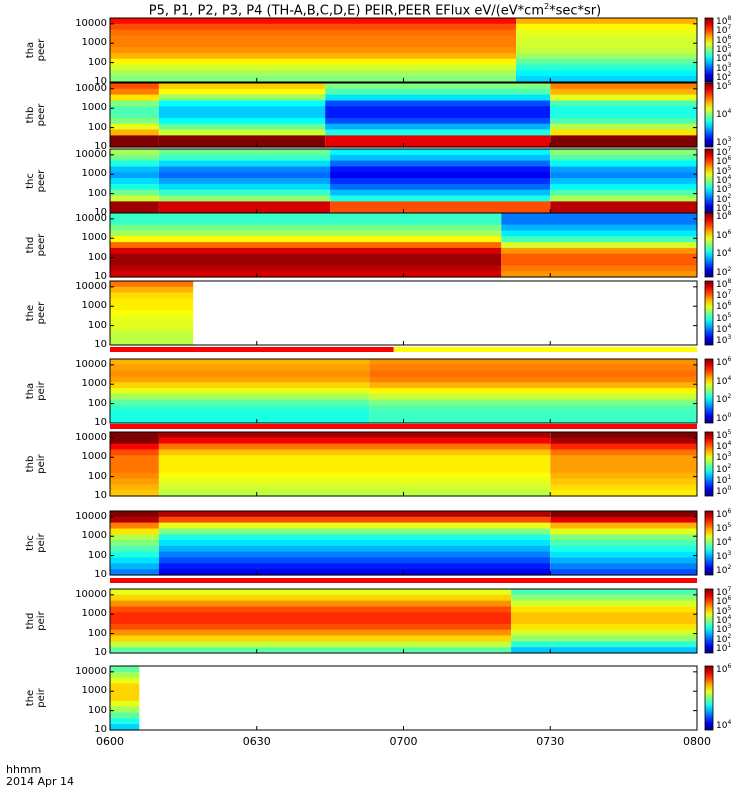  Describe the element at coordinates (36, 181) in the screenshot. I see `panel-ylabel: thc peer` at that location.